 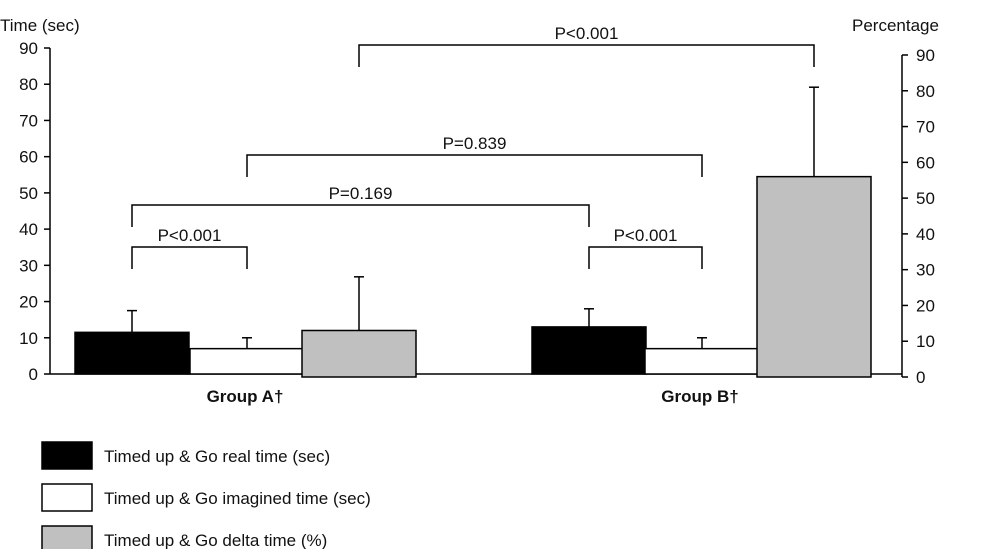 What do you see at coordinates (190, 235) in the screenshot?
I see `bracket-label-1: P<0.001` at bounding box center [190, 235].